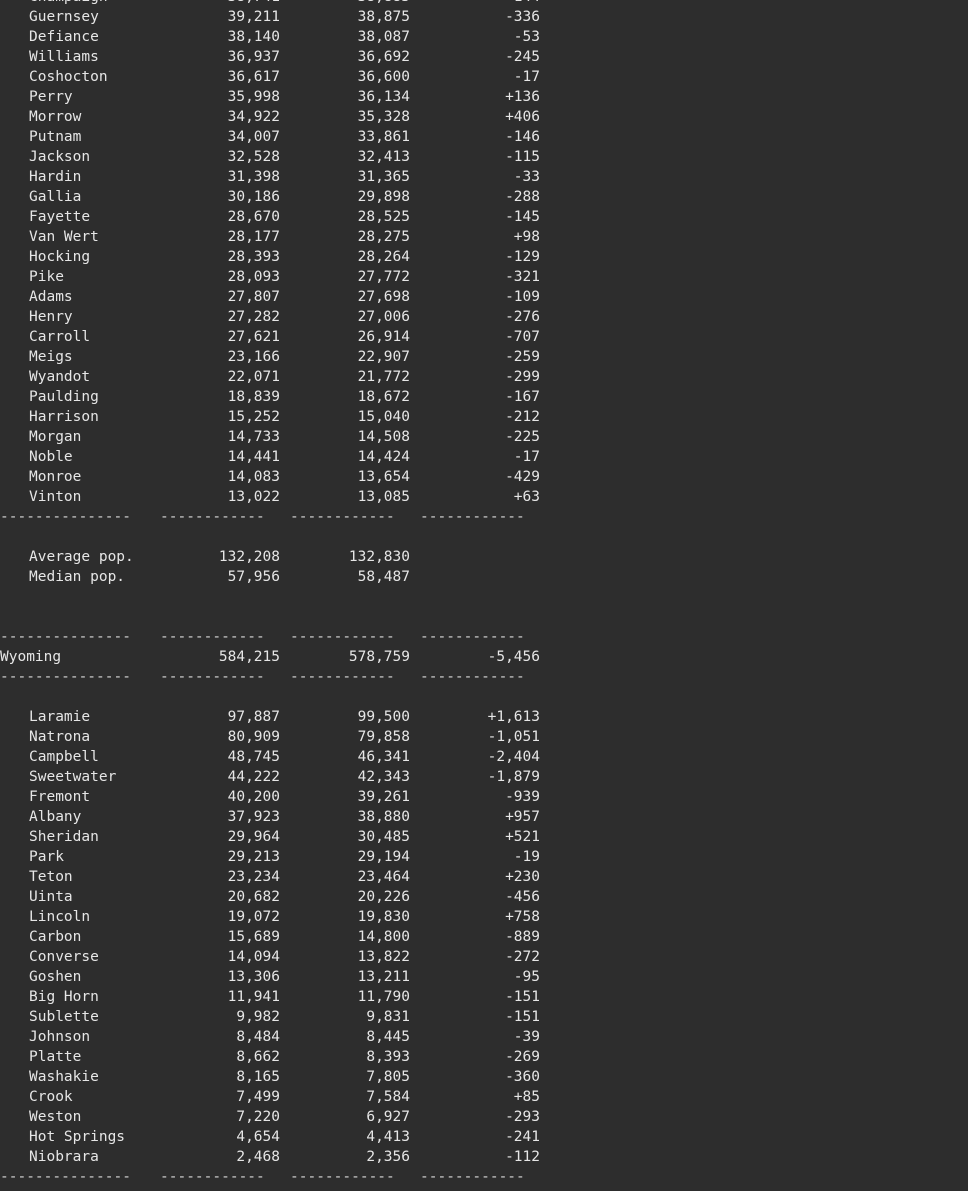  I want to click on population-2020: 28,093, so click(253, 277).